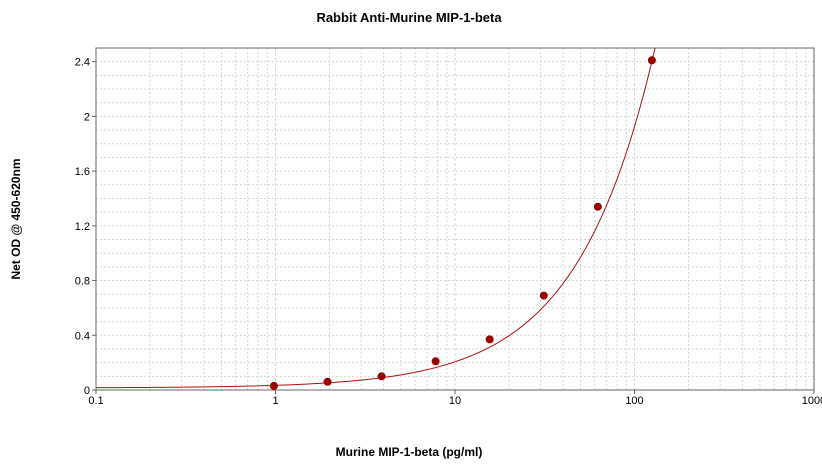 This screenshot has height=466, width=822. Describe the element at coordinates (82, 227) in the screenshot. I see `y-tick-label: 1.2` at that location.